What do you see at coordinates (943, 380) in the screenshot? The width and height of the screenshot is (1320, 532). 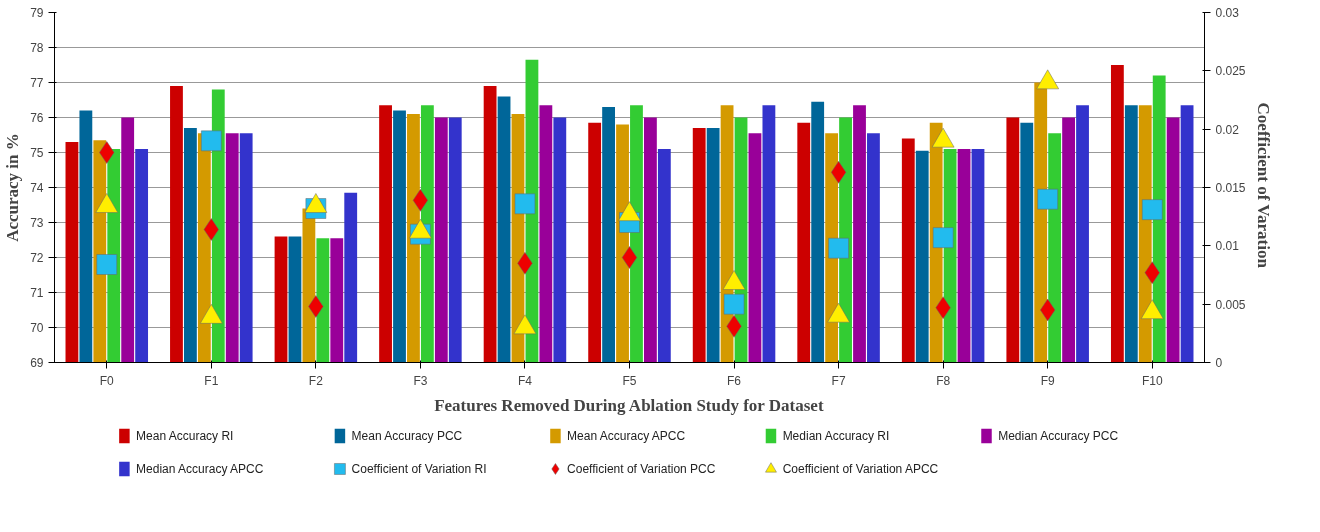 I see `x-tick-label: F8` at bounding box center [943, 380].